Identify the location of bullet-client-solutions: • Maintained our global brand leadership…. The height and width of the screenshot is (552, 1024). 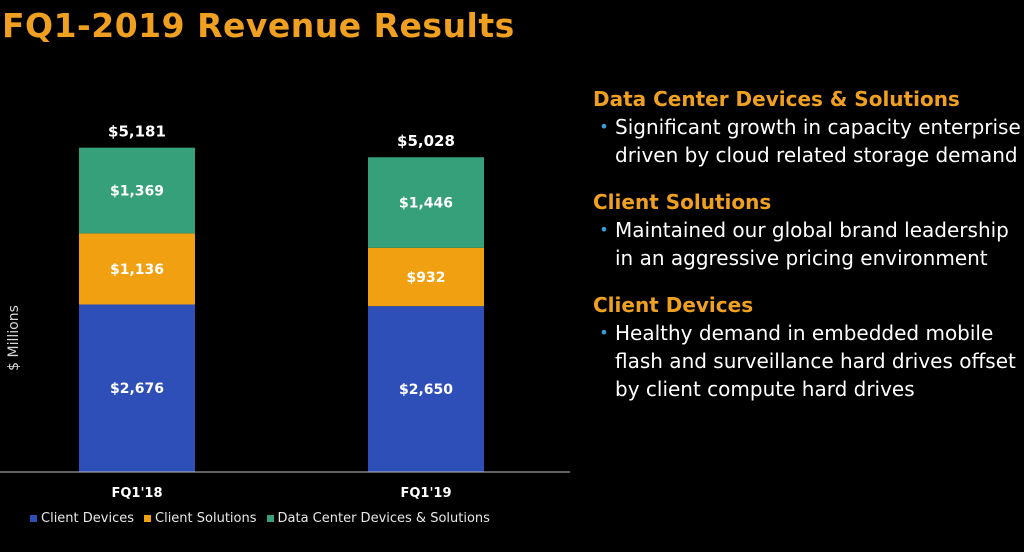
(808, 244).